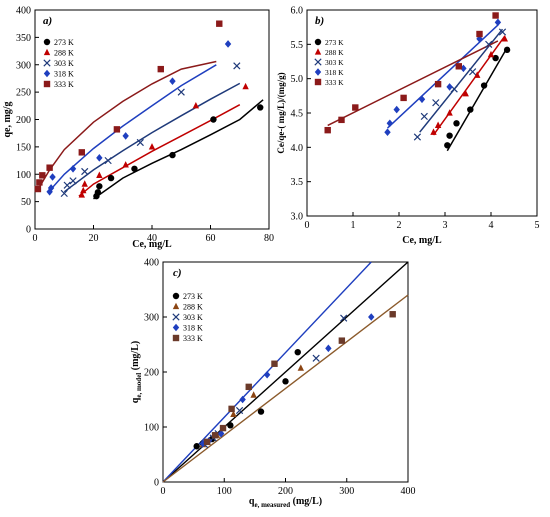 This screenshot has height=517, width=550. What do you see at coordinates (297, 148) in the screenshot?
I see `y-tick-label: 4.0` at bounding box center [297, 148].